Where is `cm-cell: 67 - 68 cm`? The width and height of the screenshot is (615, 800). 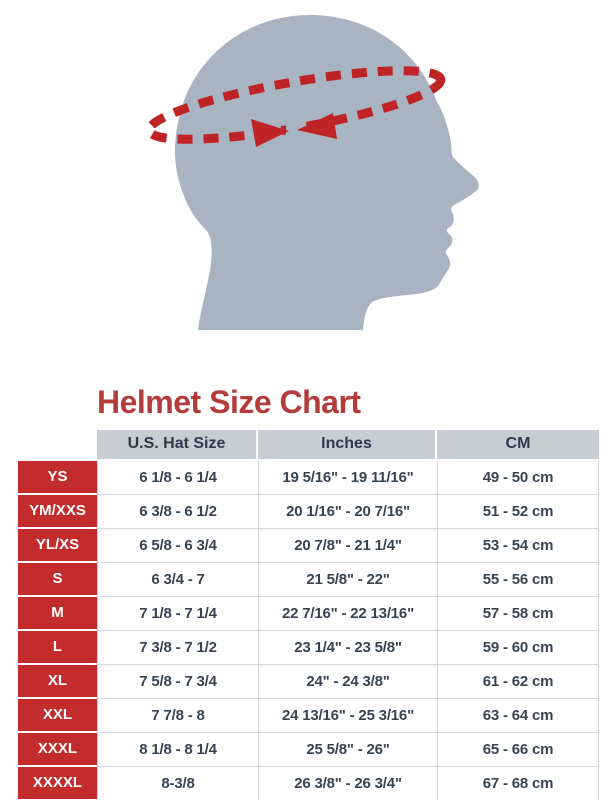
cm-cell: 67 - 68 cm is located at coordinates (518, 783).